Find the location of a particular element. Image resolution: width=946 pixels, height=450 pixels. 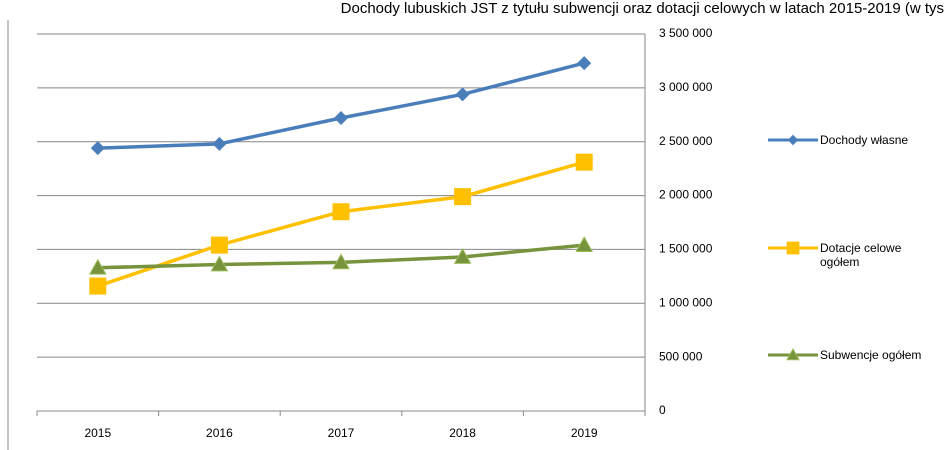

legend-label: Dotacje celowe ogółem is located at coordinates (861, 255).